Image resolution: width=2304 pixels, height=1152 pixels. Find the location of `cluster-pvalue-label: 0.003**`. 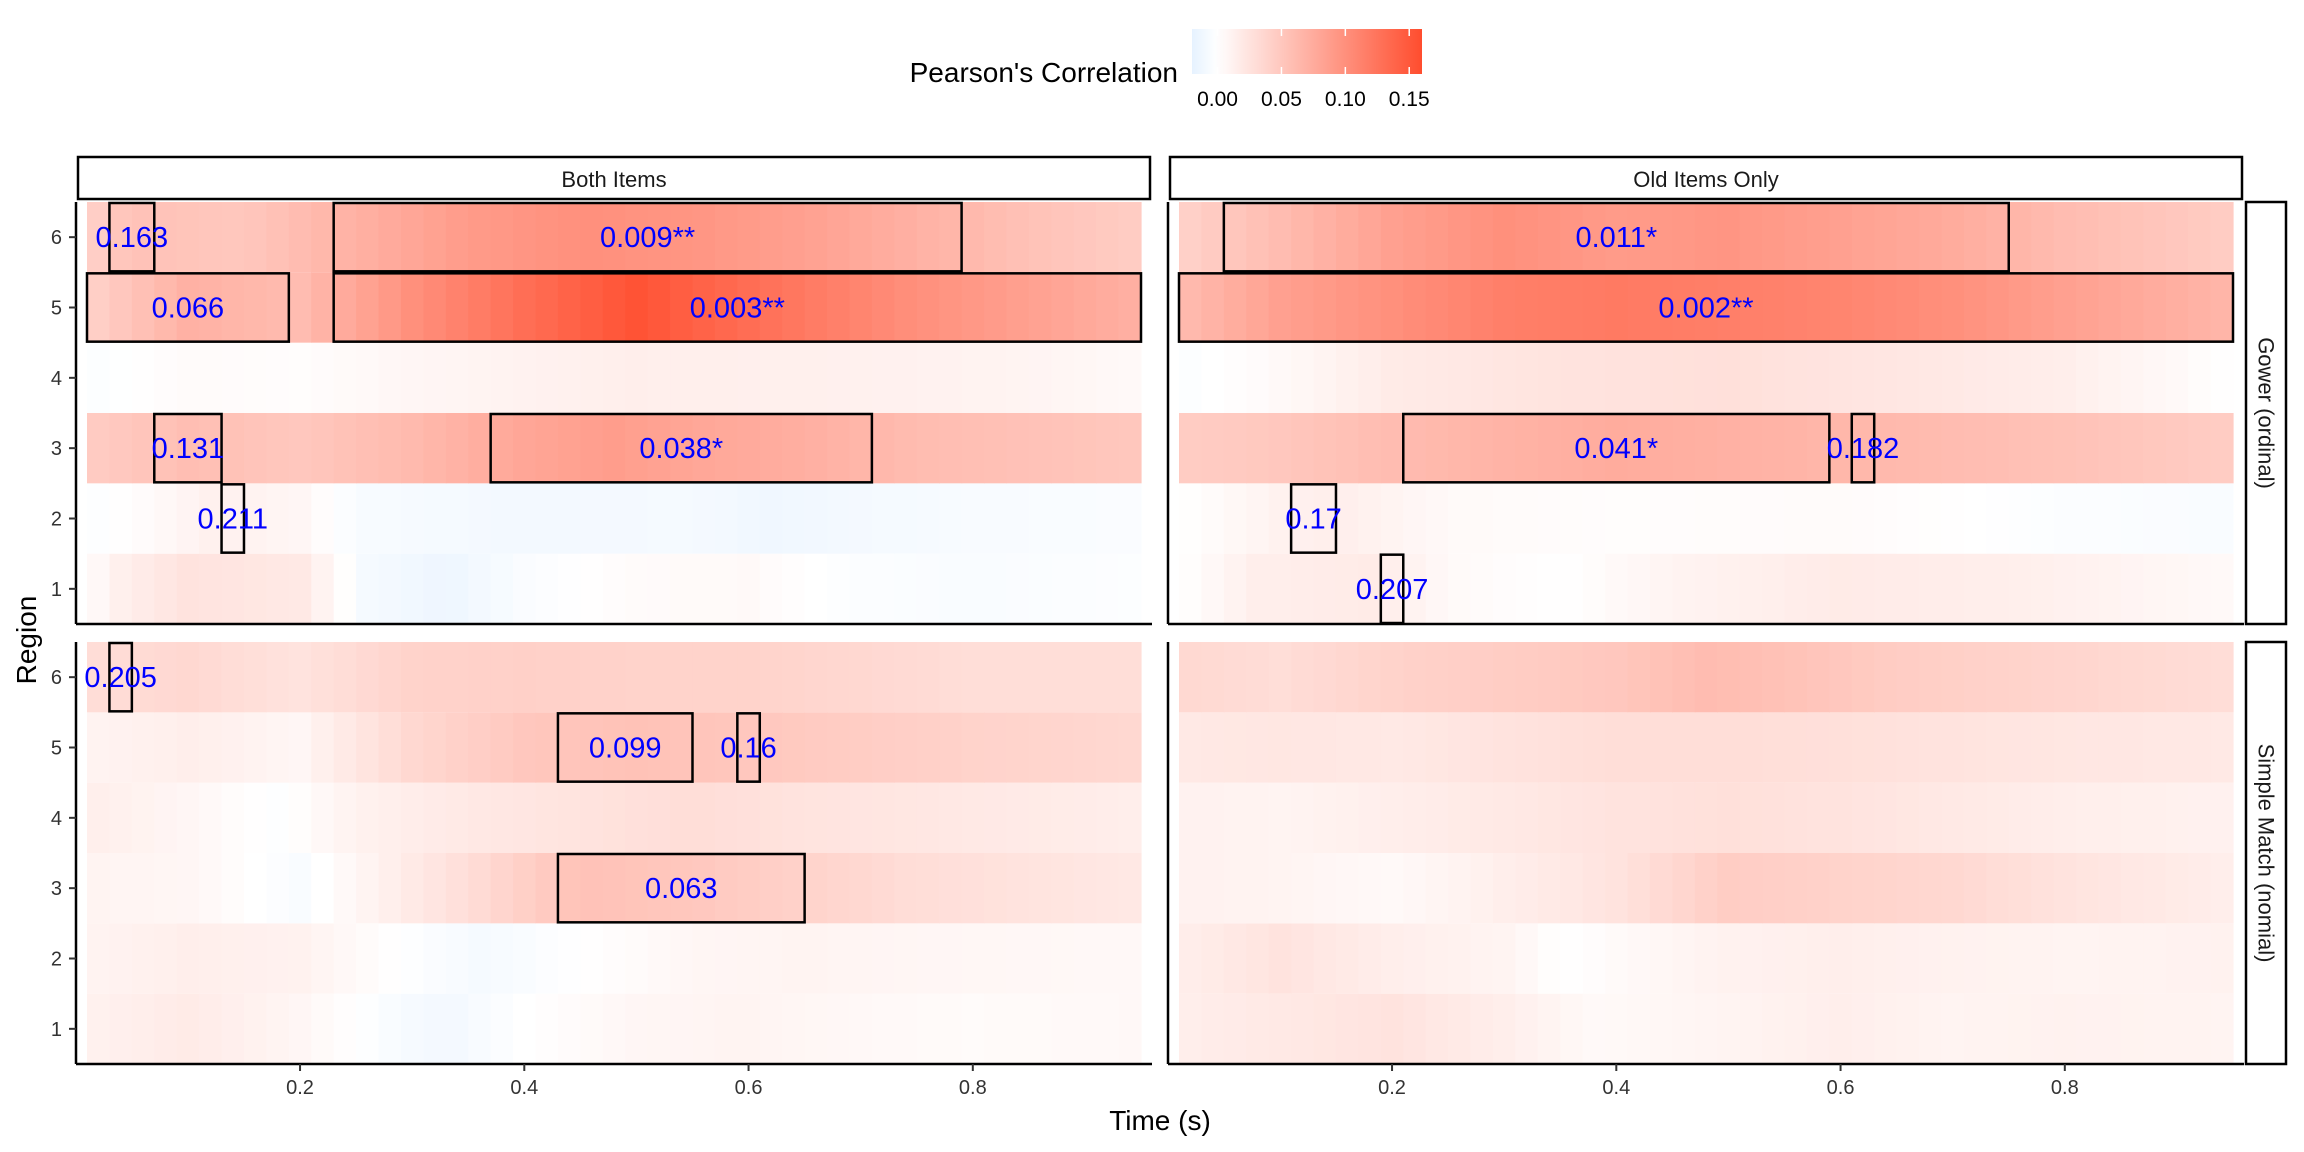

cluster-pvalue-label: 0.003** is located at coordinates (737, 309).